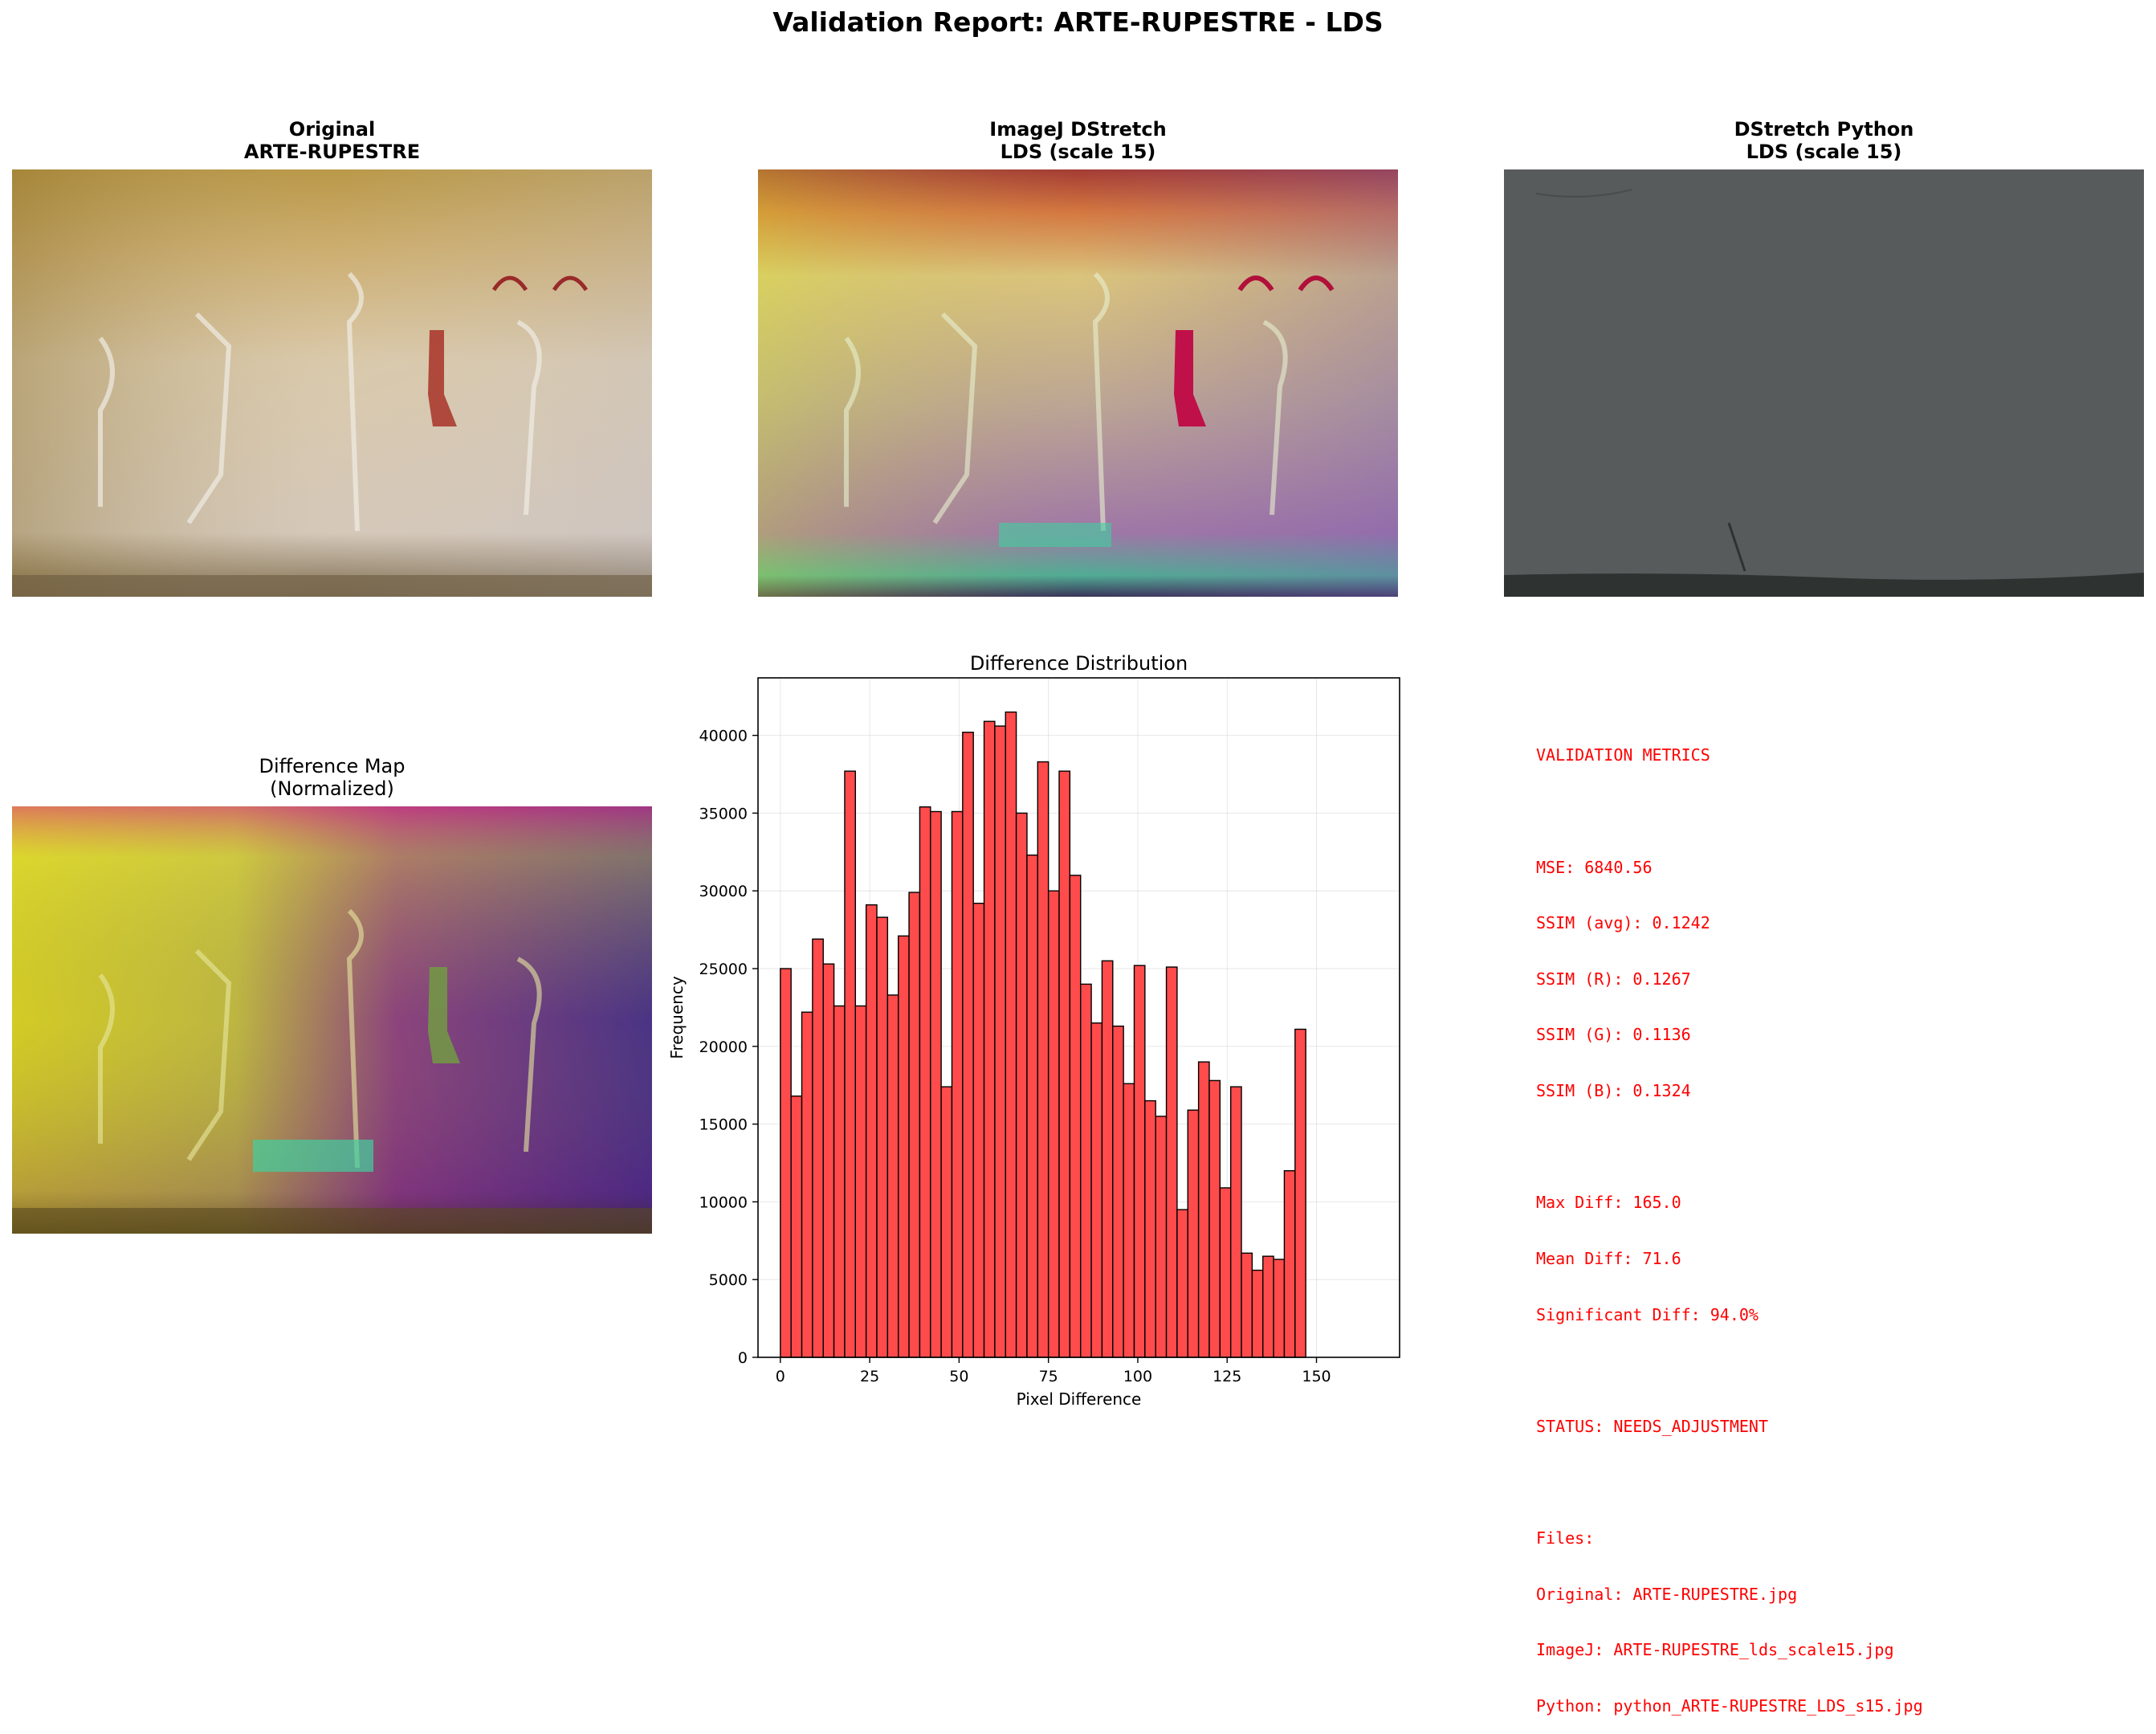 The height and width of the screenshot is (1734, 2156). I want to click on diffmap-title-line1: Difference Map, so click(333, 766).